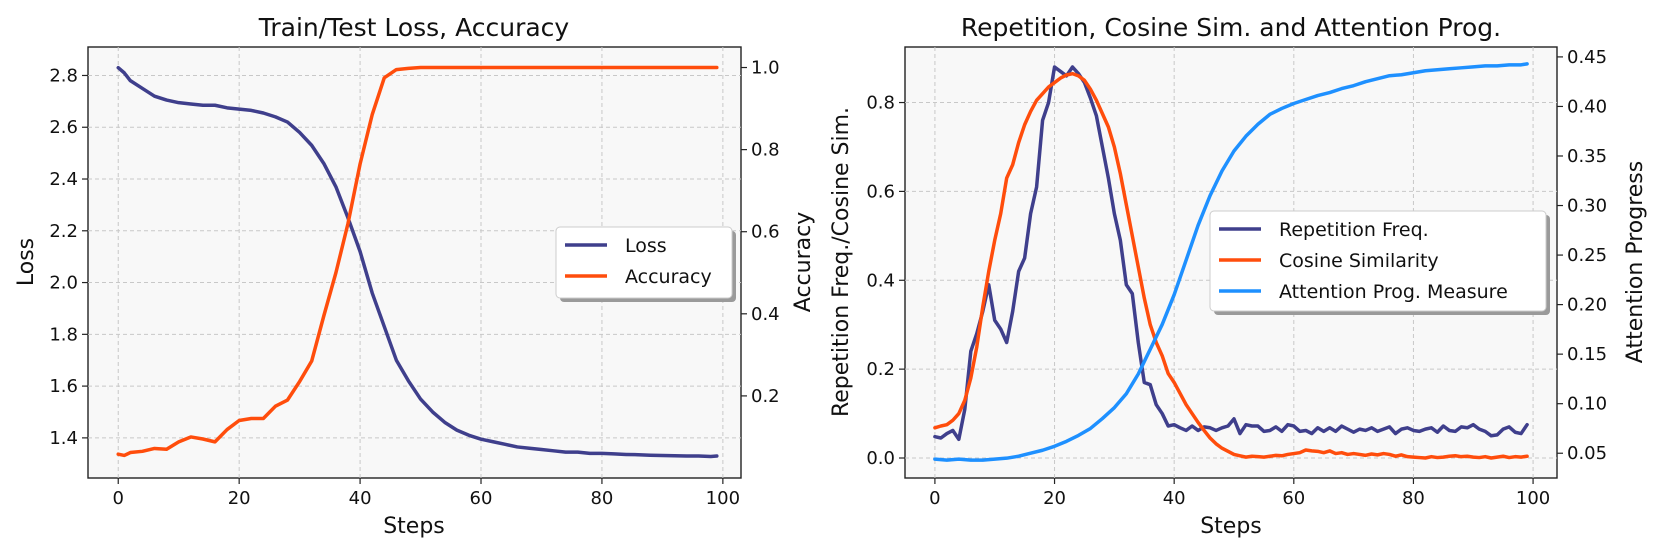 Image resolution: width=1661 pixels, height=554 pixels. What do you see at coordinates (63, 438) in the screenshot?
I see `y-tick-label: 1.4` at bounding box center [63, 438].